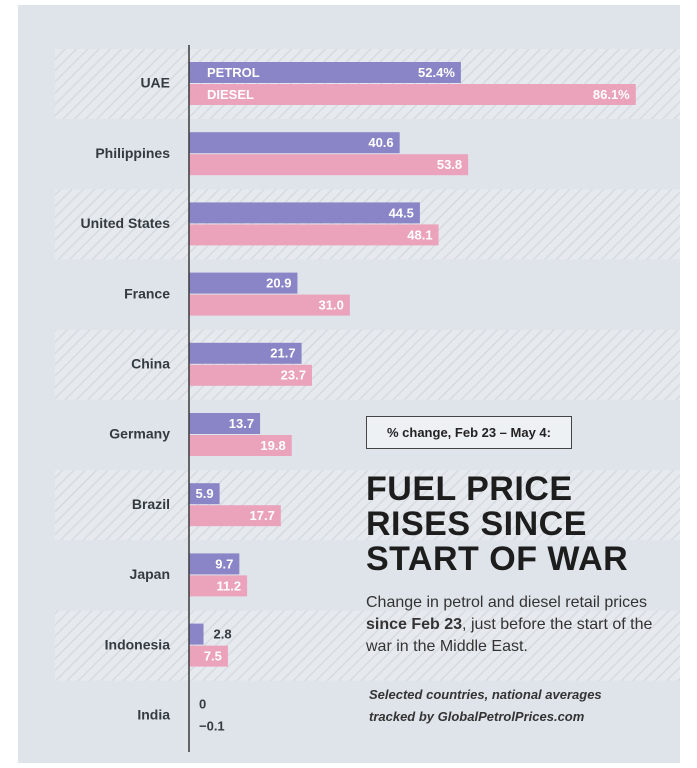 This screenshot has width=697, height=768. I want to click on data-label: 31.0, so click(331, 305).